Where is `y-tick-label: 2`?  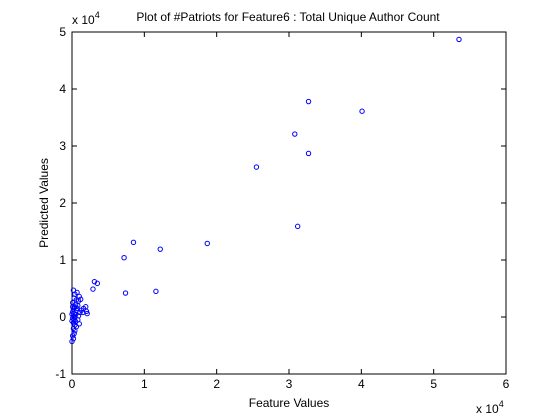
y-tick-label: 2 is located at coordinates (62, 203).